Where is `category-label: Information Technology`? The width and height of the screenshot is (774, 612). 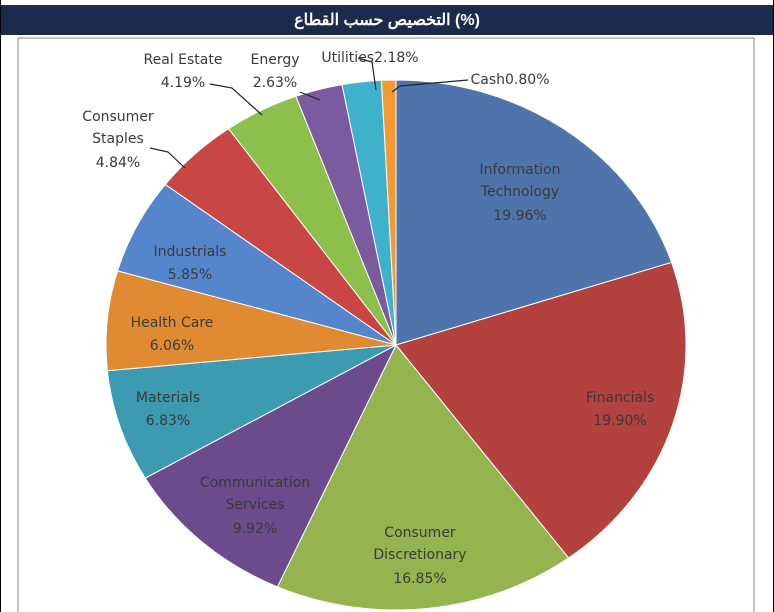
category-label: Information Technology is located at coordinates (519, 181).